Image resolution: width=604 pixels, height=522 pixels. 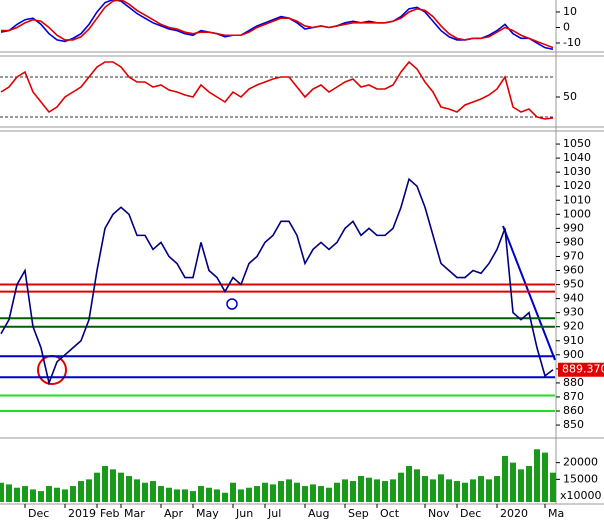 What do you see at coordinates (573, 340) in the screenshot?
I see `y-tick-label: 910` at bounding box center [573, 340].